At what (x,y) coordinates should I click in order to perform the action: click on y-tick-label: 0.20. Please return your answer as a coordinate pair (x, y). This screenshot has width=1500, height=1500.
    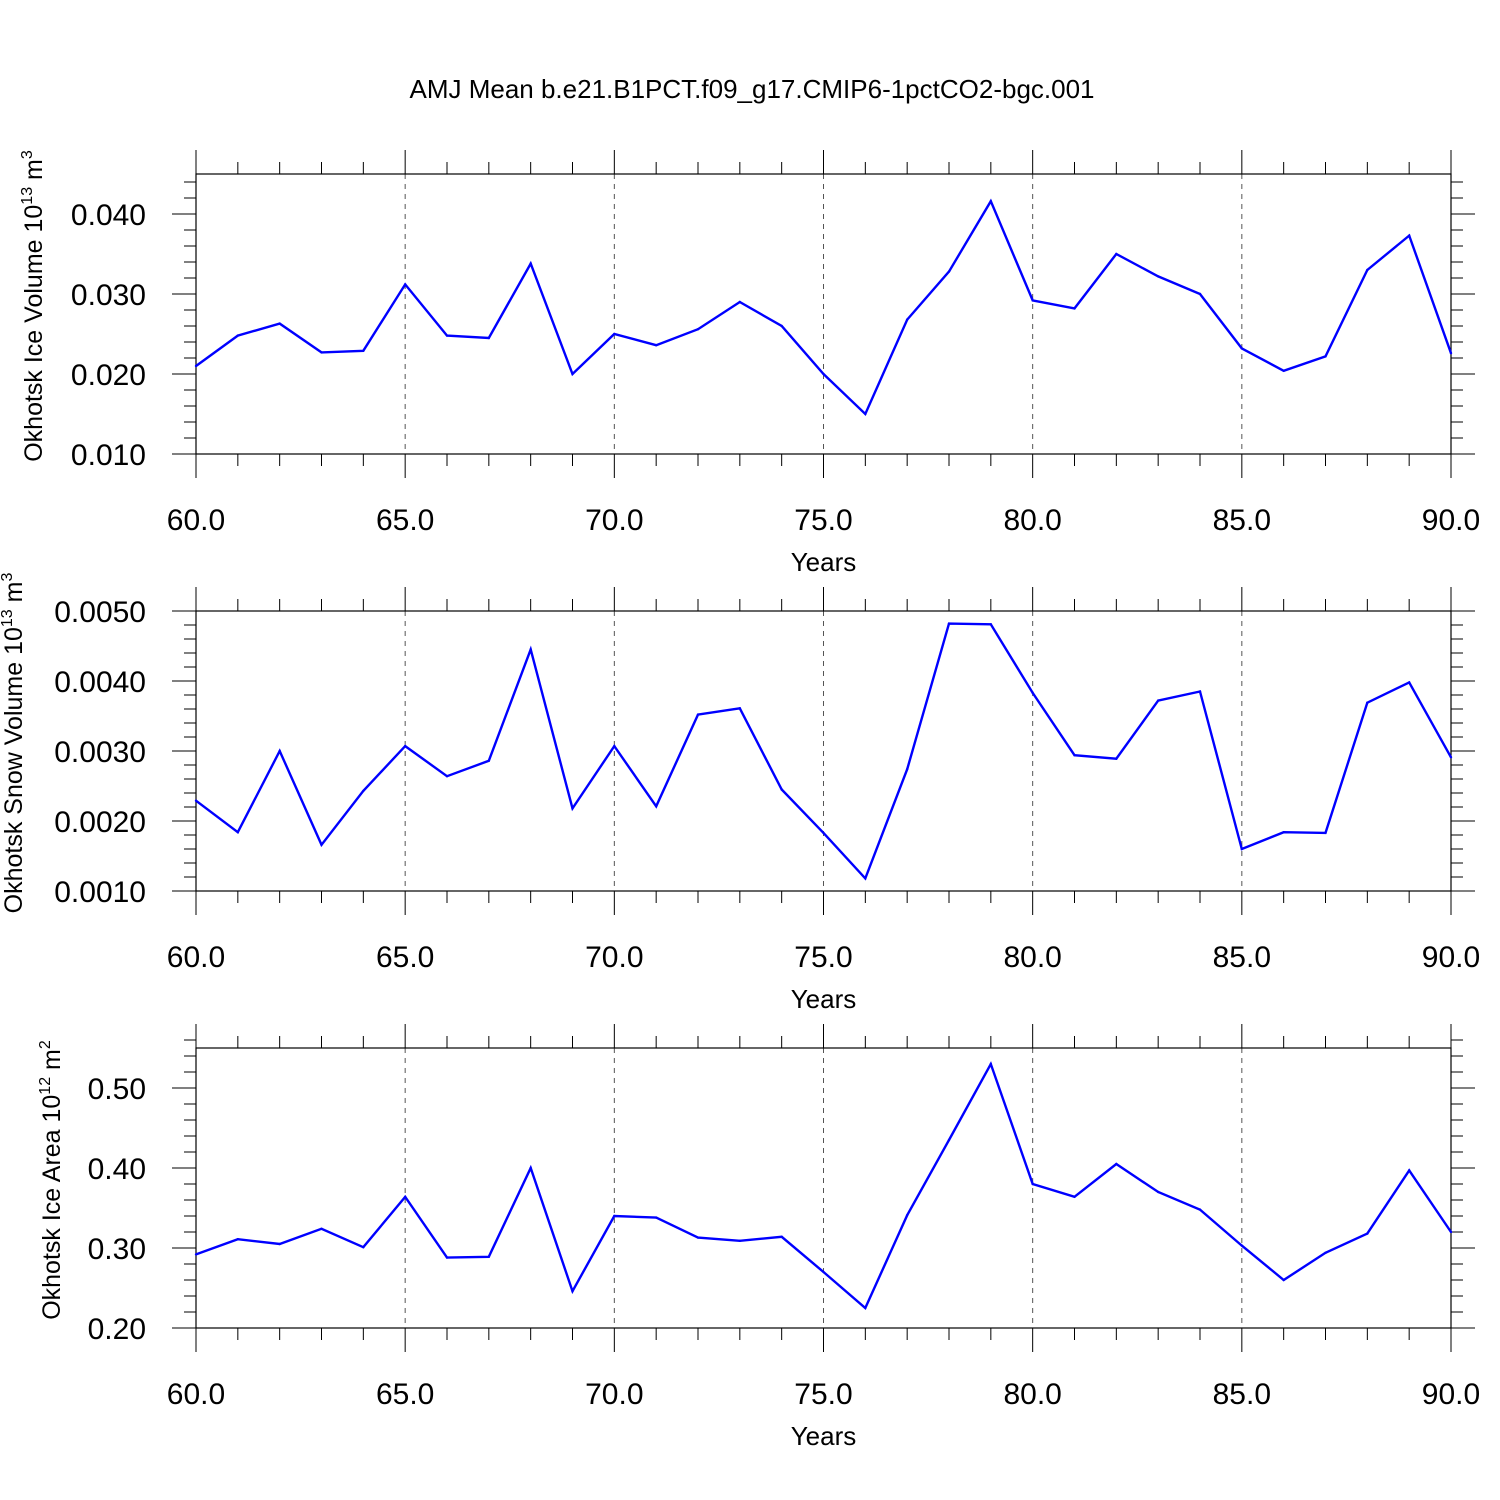
    Looking at the image, I should click on (117, 1329).